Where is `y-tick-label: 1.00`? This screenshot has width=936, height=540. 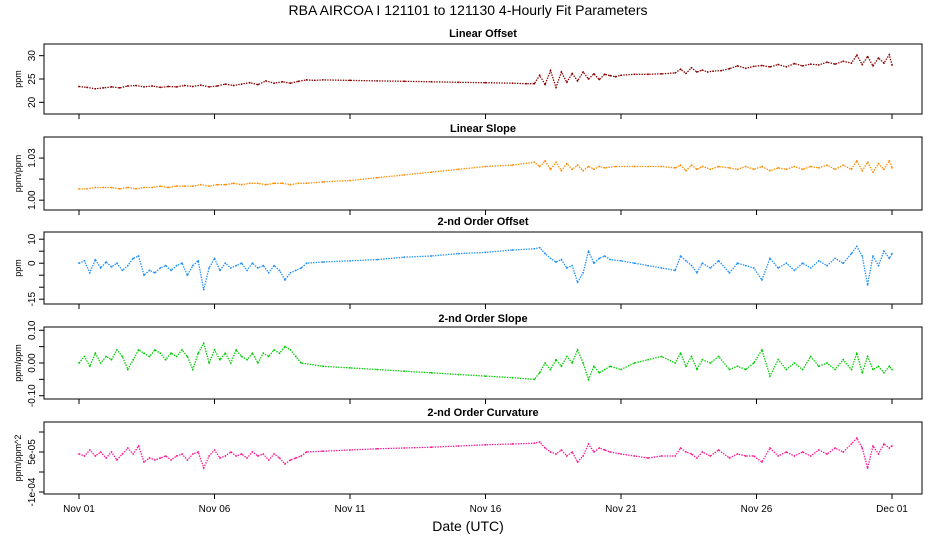
y-tick-label: 1.00 is located at coordinates (32, 200).